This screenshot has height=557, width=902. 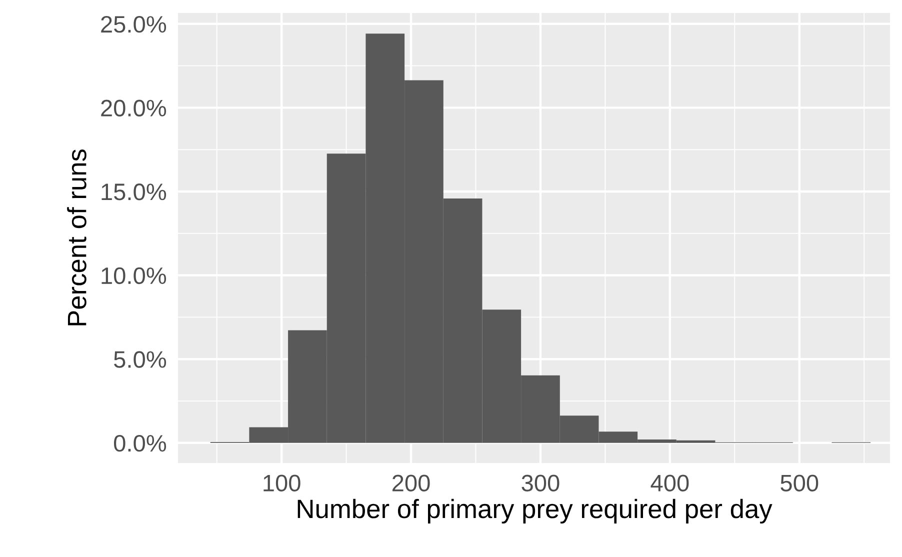 What do you see at coordinates (76, 237) in the screenshot?
I see `y-axis-title: Percent of runs` at bounding box center [76, 237].